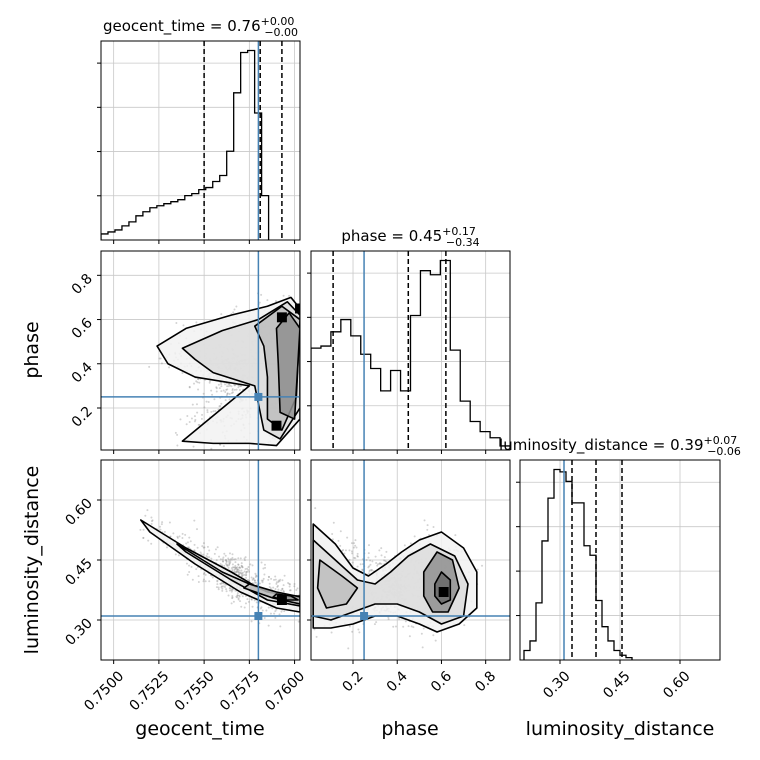 Image resolution: width=760 pixels, height=760 pixels. What do you see at coordinates (620, 729) in the screenshot?
I see `x-axis-label-luminosity_distance: luminosity_distance` at bounding box center [620, 729].